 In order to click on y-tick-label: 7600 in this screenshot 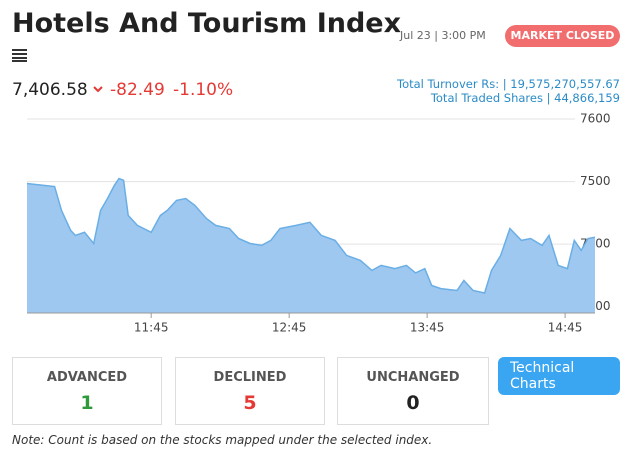, I will do `click(595, 119)`.